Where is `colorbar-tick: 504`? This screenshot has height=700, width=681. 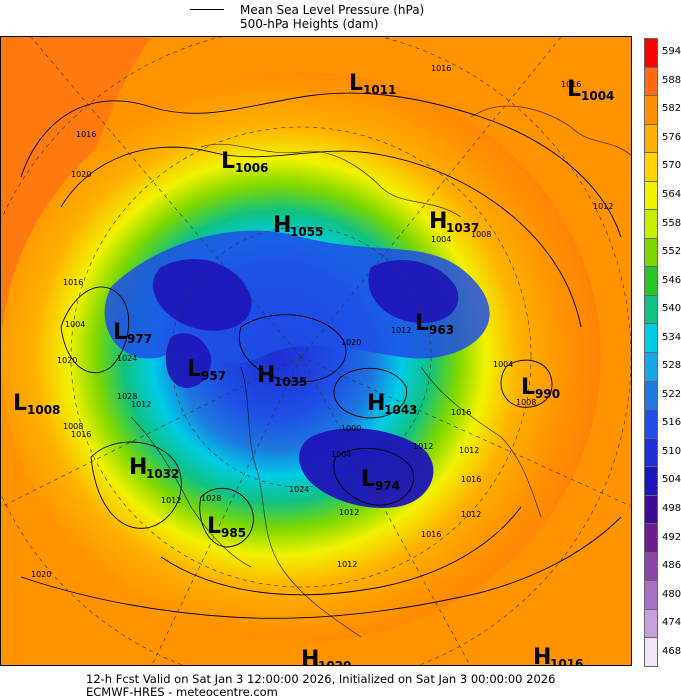
colorbar-tick: 504 is located at coordinates (671, 480).